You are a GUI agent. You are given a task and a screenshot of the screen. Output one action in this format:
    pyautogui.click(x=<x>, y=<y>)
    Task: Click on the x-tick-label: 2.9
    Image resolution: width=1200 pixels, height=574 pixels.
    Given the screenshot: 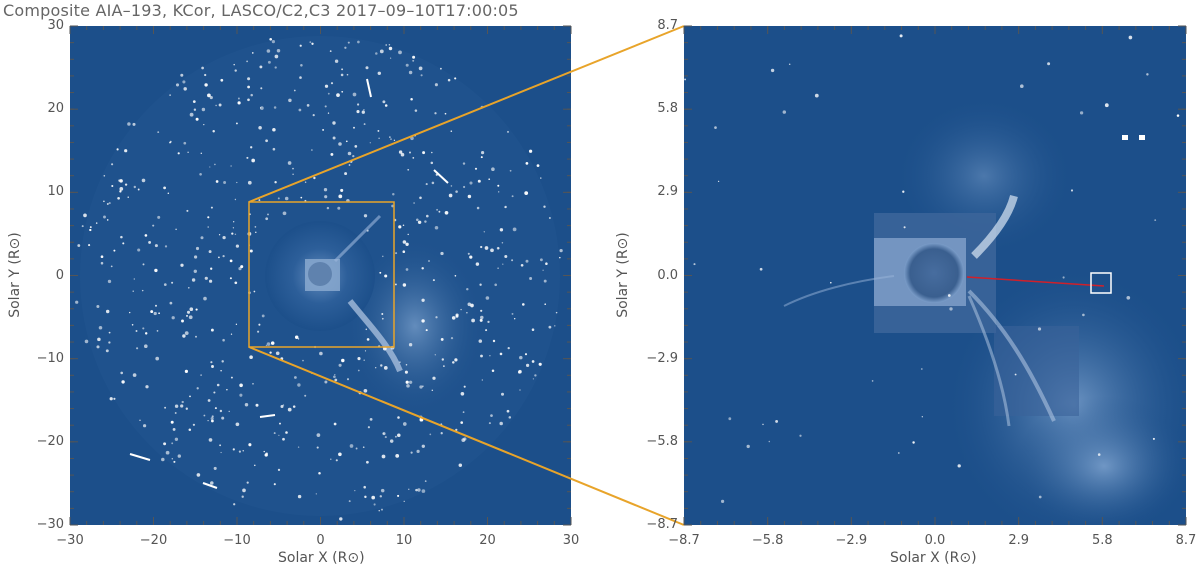 What is the action you would take?
    pyautogui.click(x=1018, y=540)
    